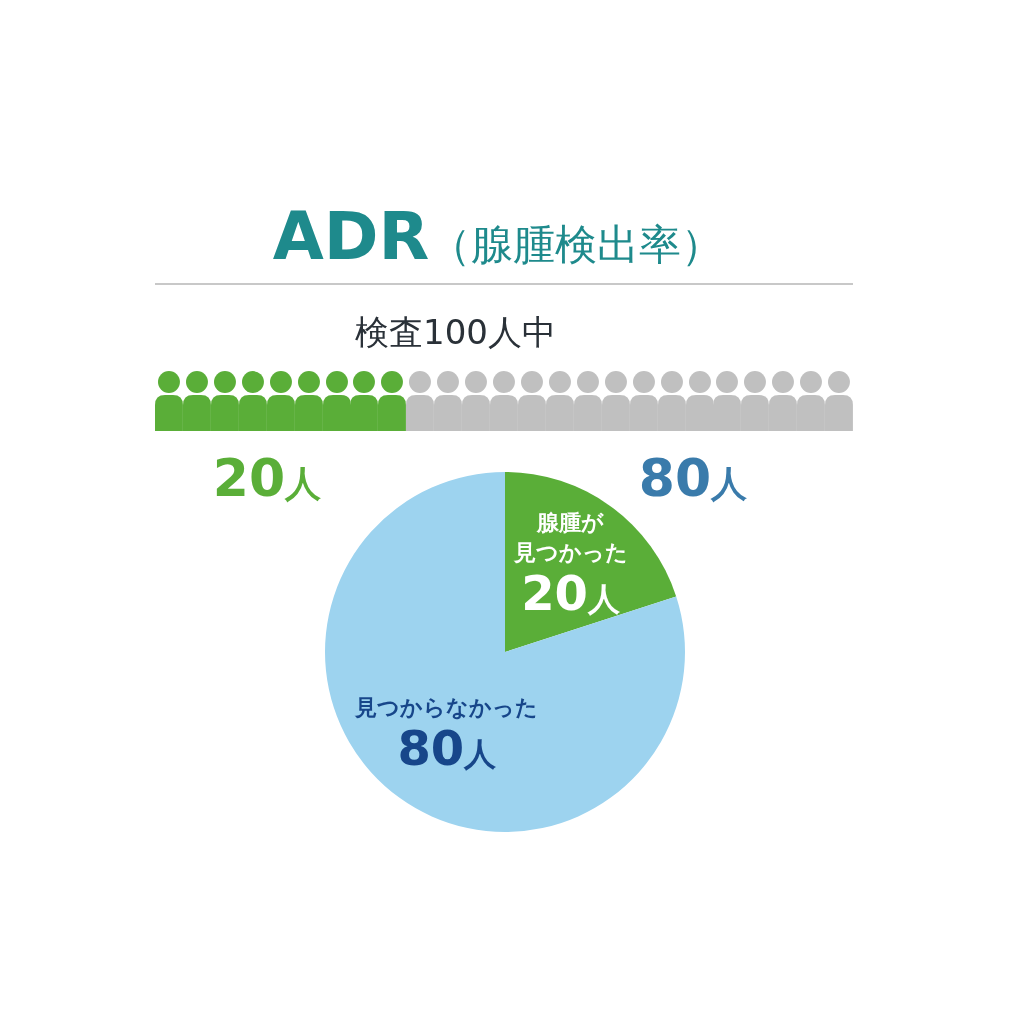 This screenshot has width=1024, height=1024. Describe the element at coordinates (455, 332) in the screenshot. I see `chart-subtitle: 検査100人中` at that location.